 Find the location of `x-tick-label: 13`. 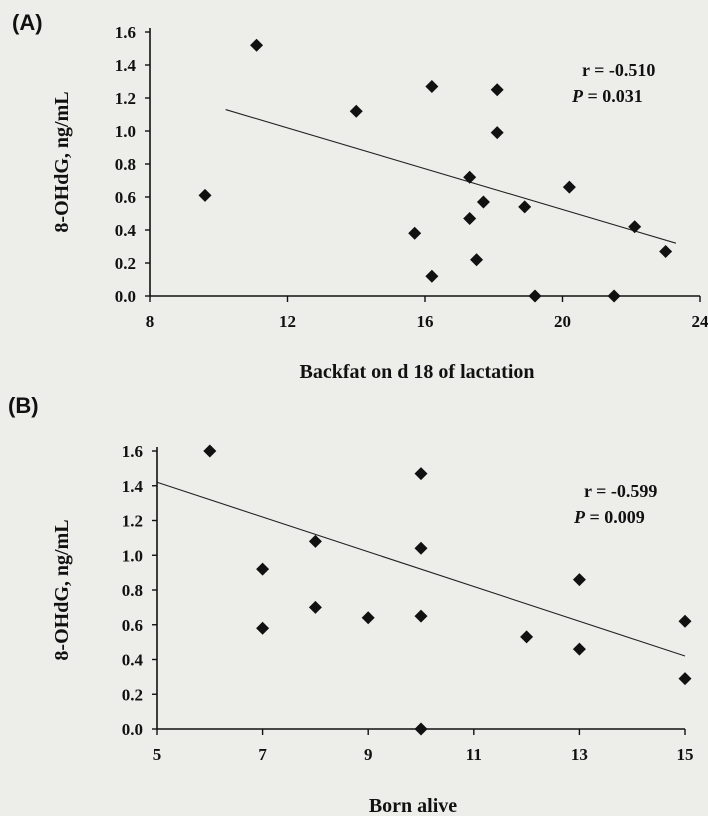

x-tick-label: 13 is located at coordinates (579, 754).